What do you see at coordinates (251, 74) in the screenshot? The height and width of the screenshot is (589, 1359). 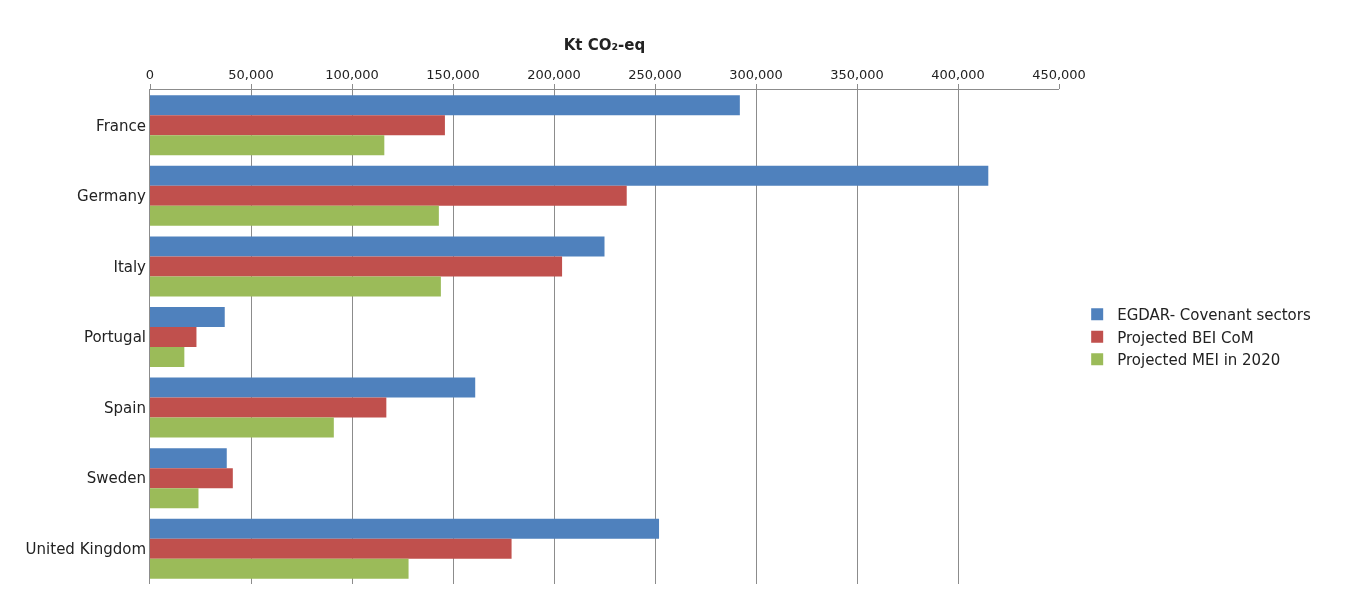 I see `x-tick-label: 50,000` at bounding box center [251, 74].